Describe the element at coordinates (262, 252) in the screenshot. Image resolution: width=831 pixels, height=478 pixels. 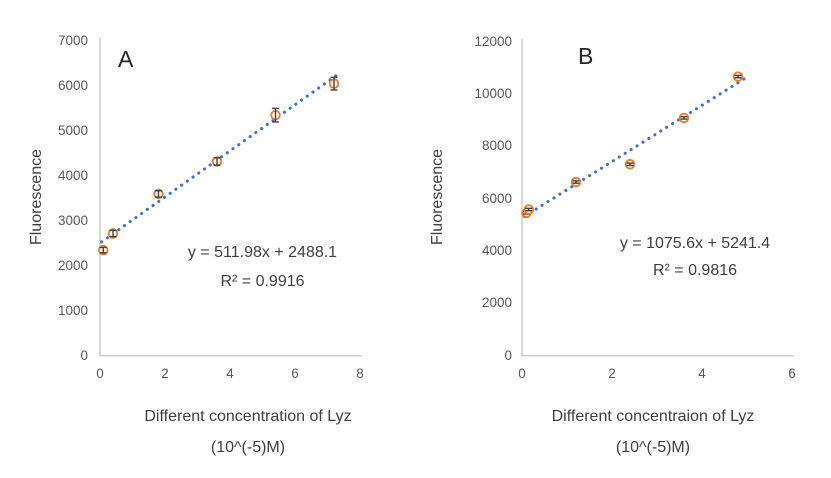
I see `equation-text-a: y = 511.98x + 2488.1` at that location.